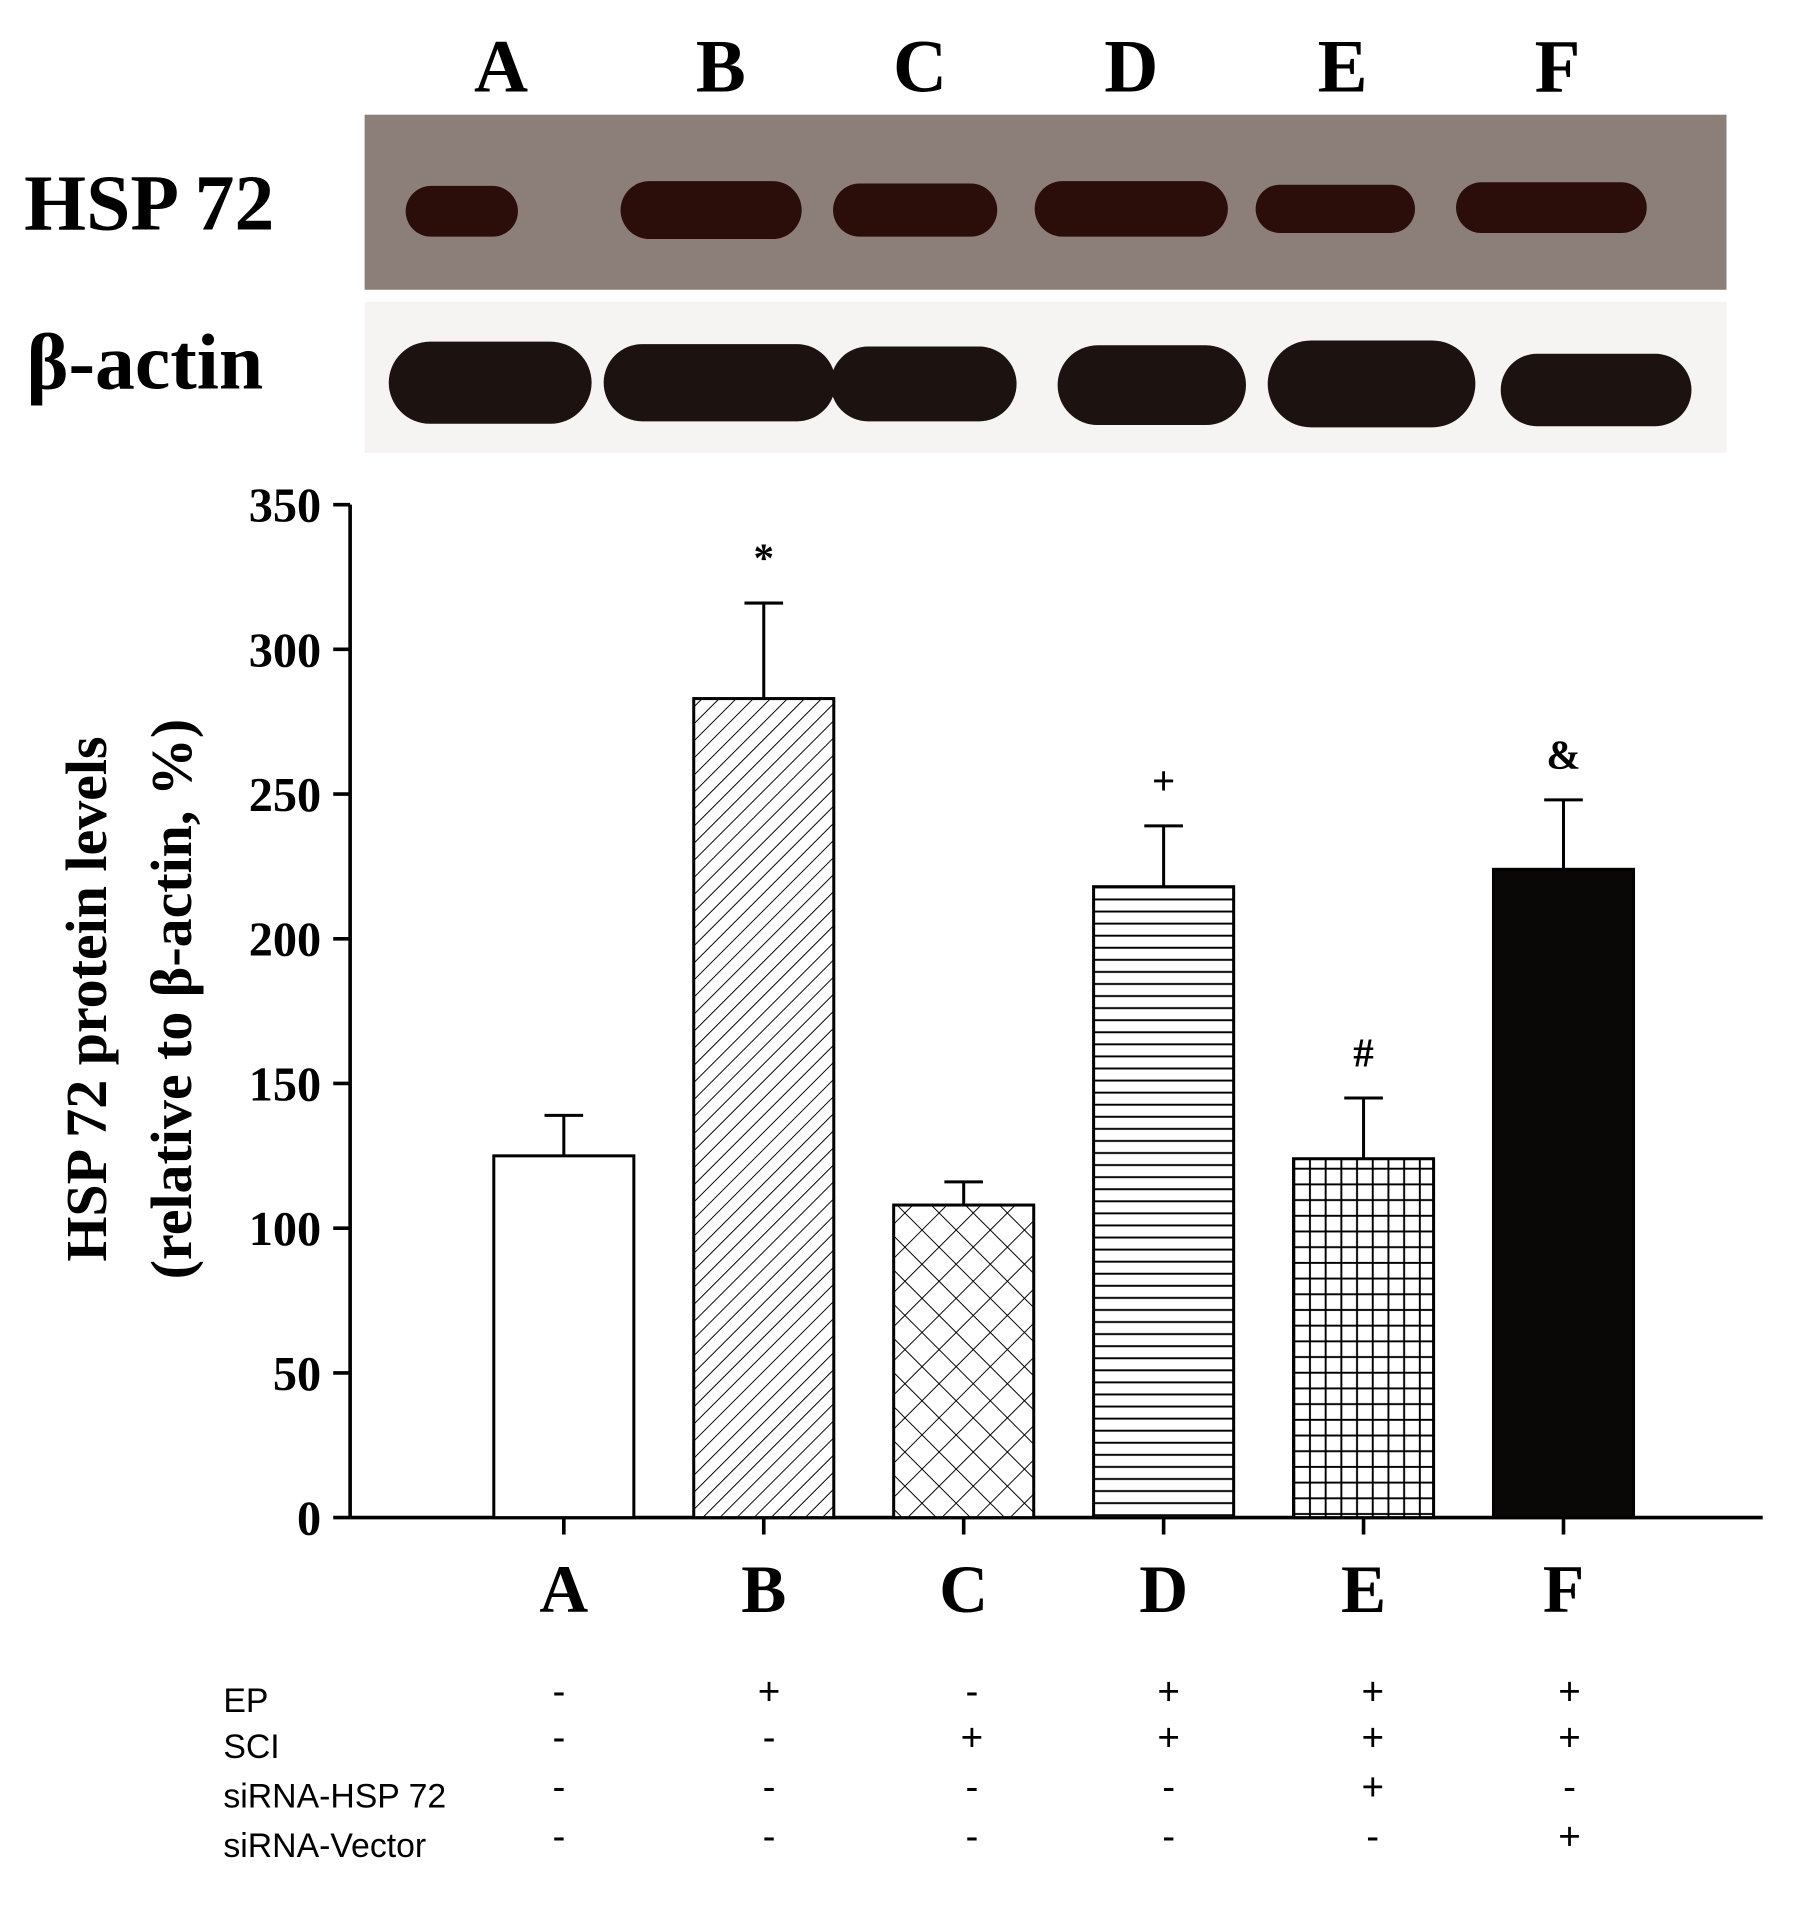  I want to click on x-tick-label: C, so click(963, 1589).